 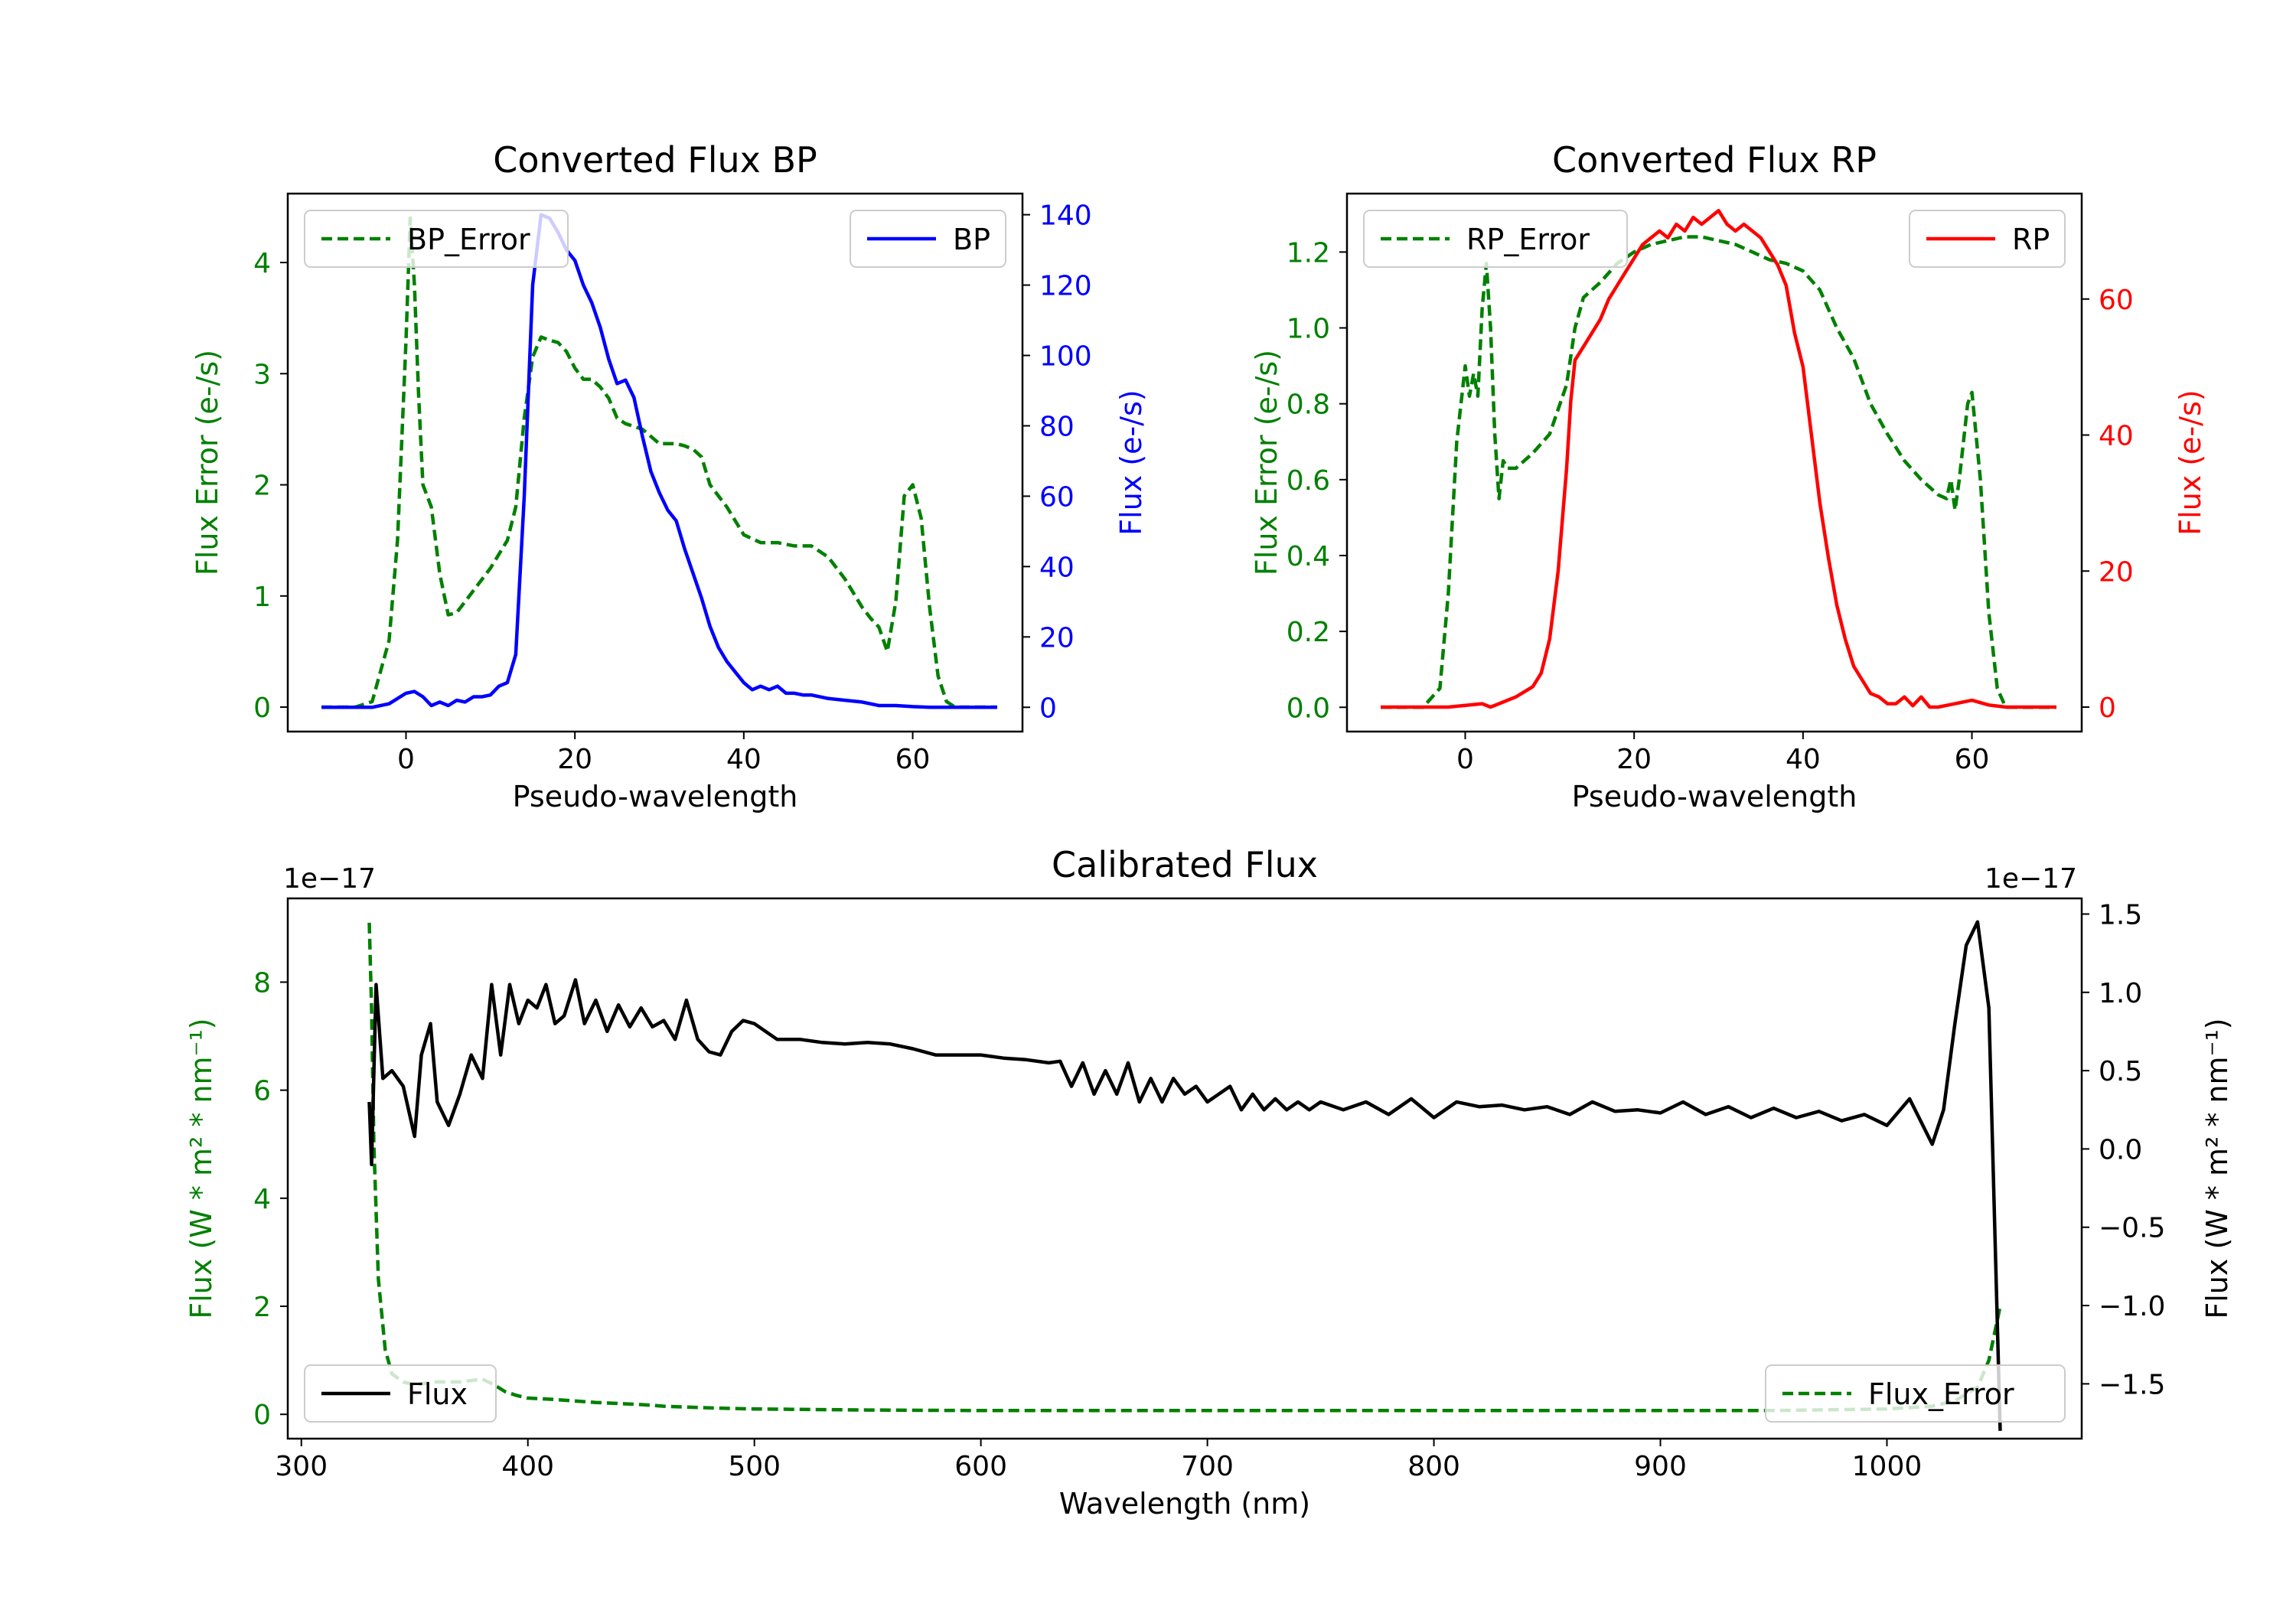 What do you see at coordinates (1185, 864) in the screenshot?
I see `chart-title: Calibrated Flux` at bounding box center [1185, 864].